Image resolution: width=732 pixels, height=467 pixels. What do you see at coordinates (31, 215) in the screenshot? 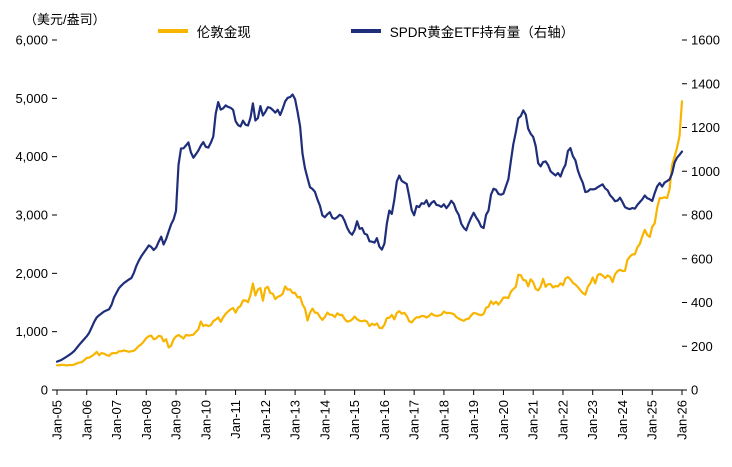
I see `svg-text: 3,000` at bounding box center [31, 215].